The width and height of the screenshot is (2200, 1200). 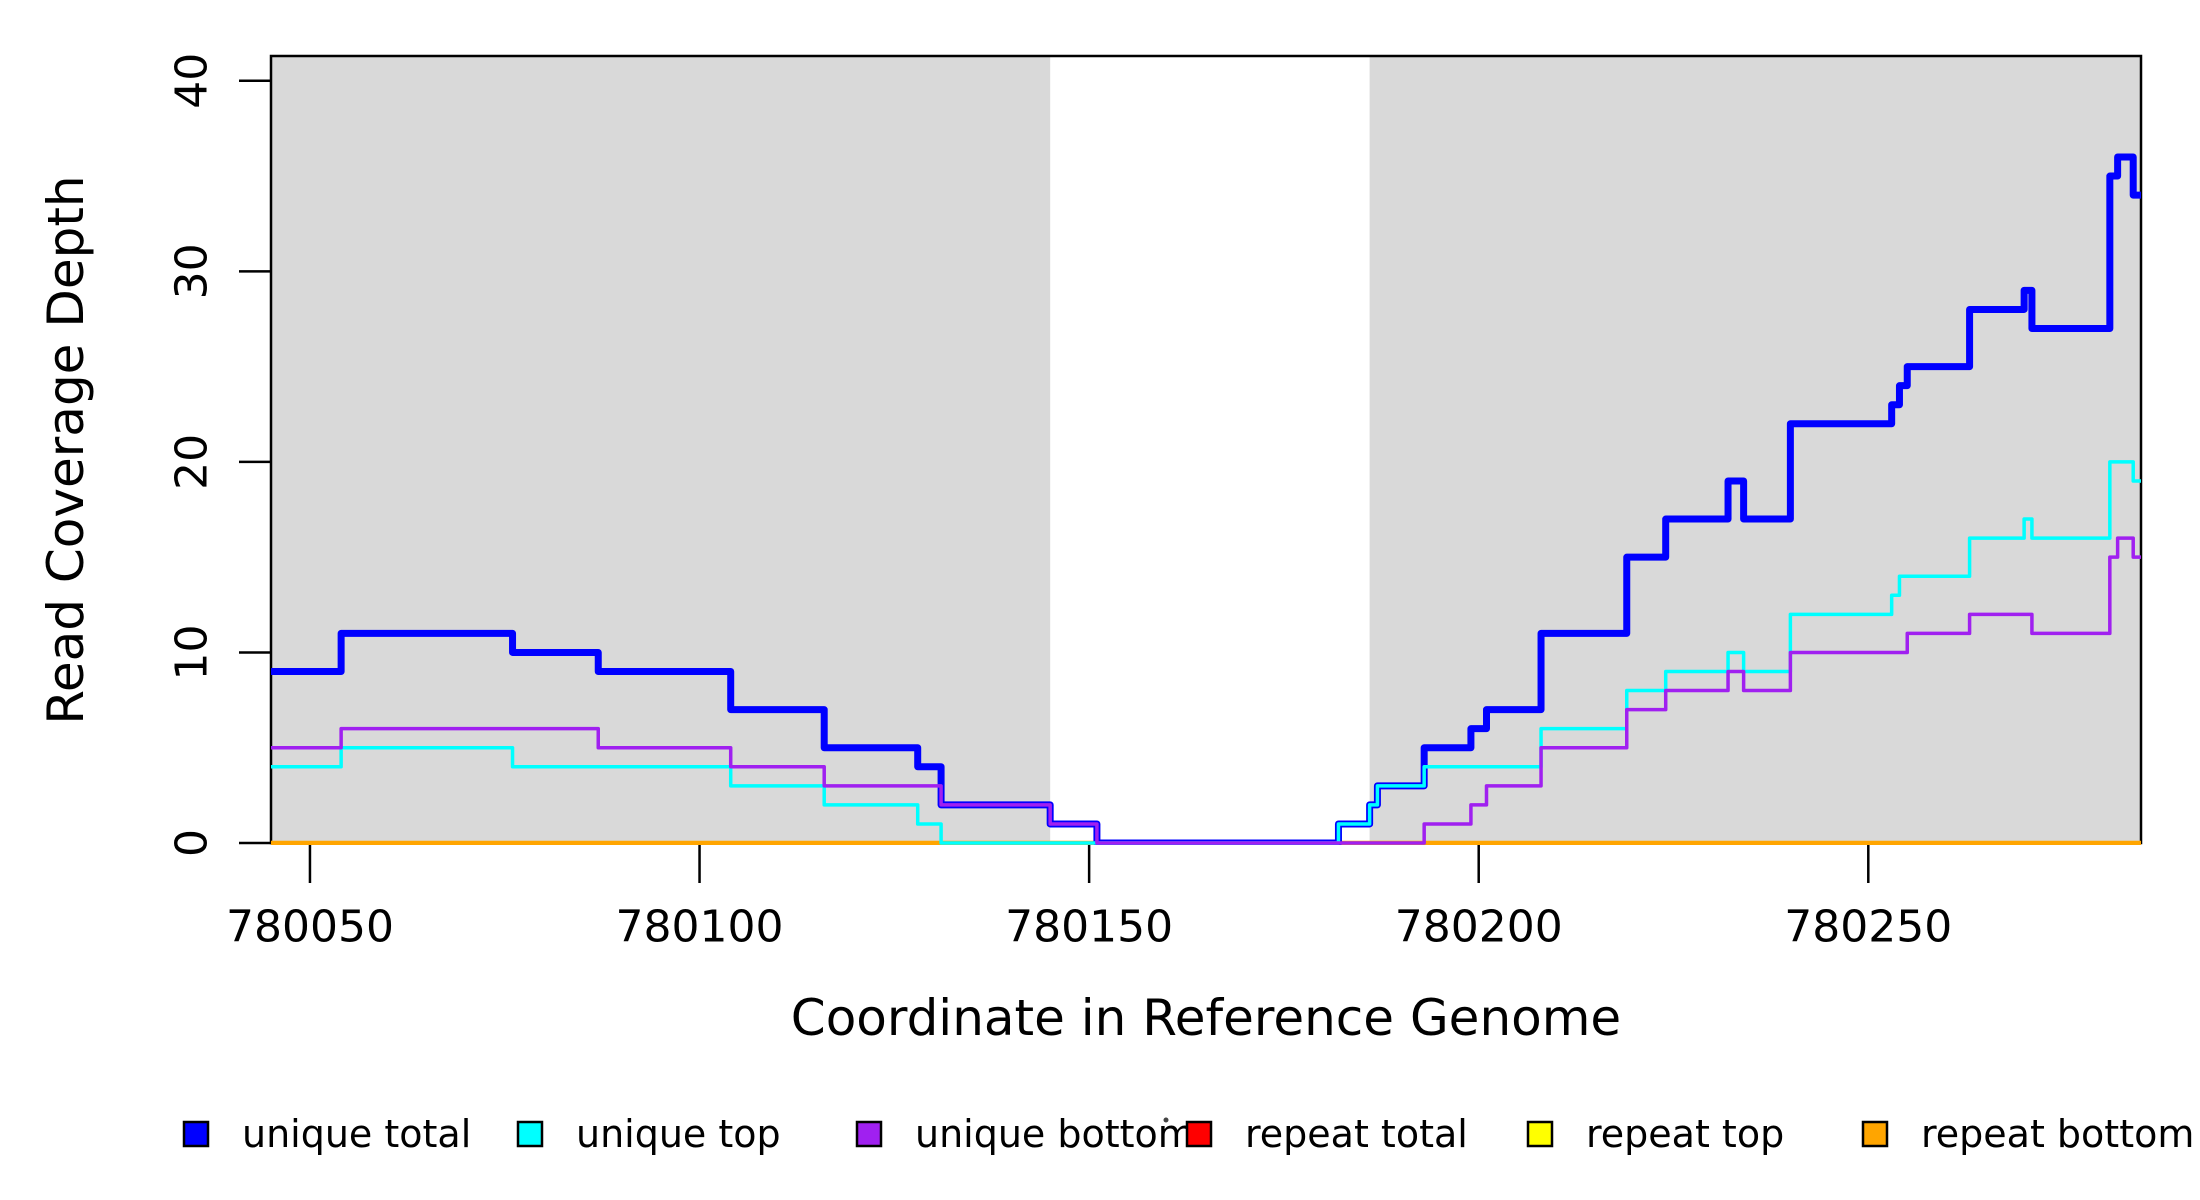 What do you see at coordinates (66, 449) in the screenshot?
I see `y-axis-title: Read Coverage Depth` at bounding box center [66, 449].